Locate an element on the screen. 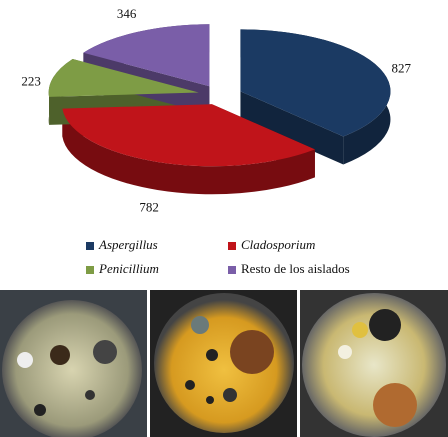 Image resolution: width=448 pixels, height=437 pixels. legend-label: Resto de los aislados is located at coordinates (295, 268).